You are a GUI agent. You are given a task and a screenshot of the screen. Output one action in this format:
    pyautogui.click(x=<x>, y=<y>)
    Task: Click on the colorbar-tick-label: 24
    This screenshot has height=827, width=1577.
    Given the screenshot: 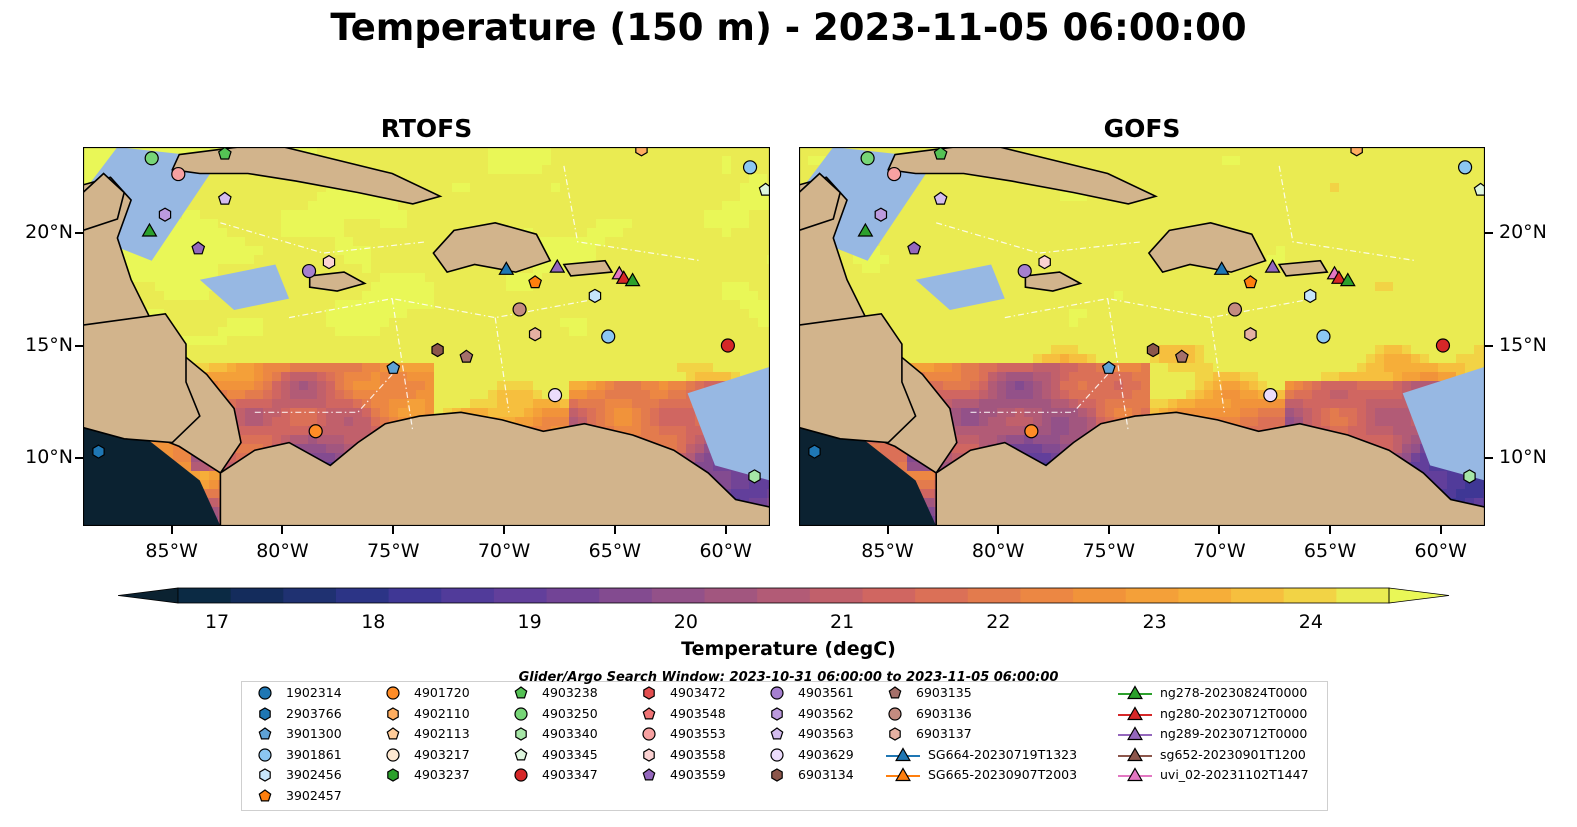 What is the action you would take?
    pyautogui.click(x=1310, y=622)
    